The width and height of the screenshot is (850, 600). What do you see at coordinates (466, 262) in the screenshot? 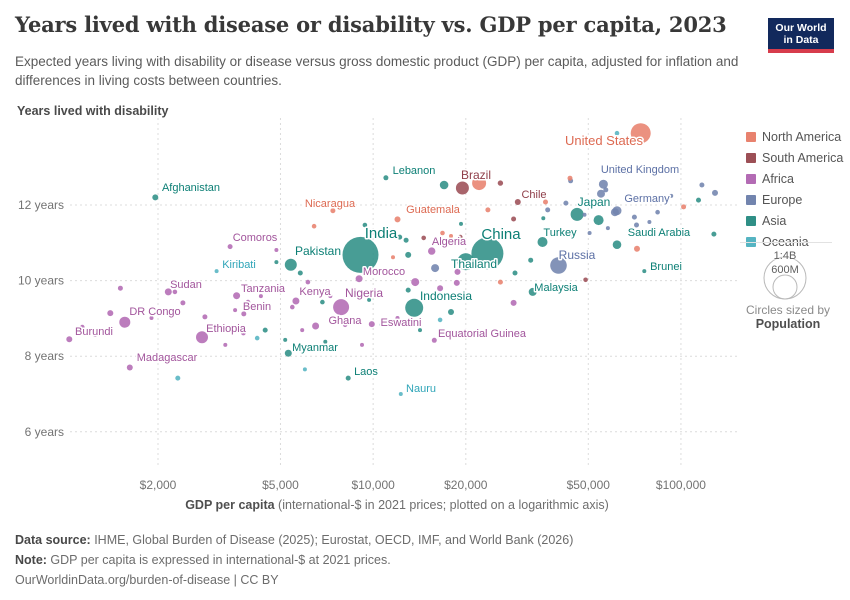
I see `dot-thailand` at bounding box center [466, 262].